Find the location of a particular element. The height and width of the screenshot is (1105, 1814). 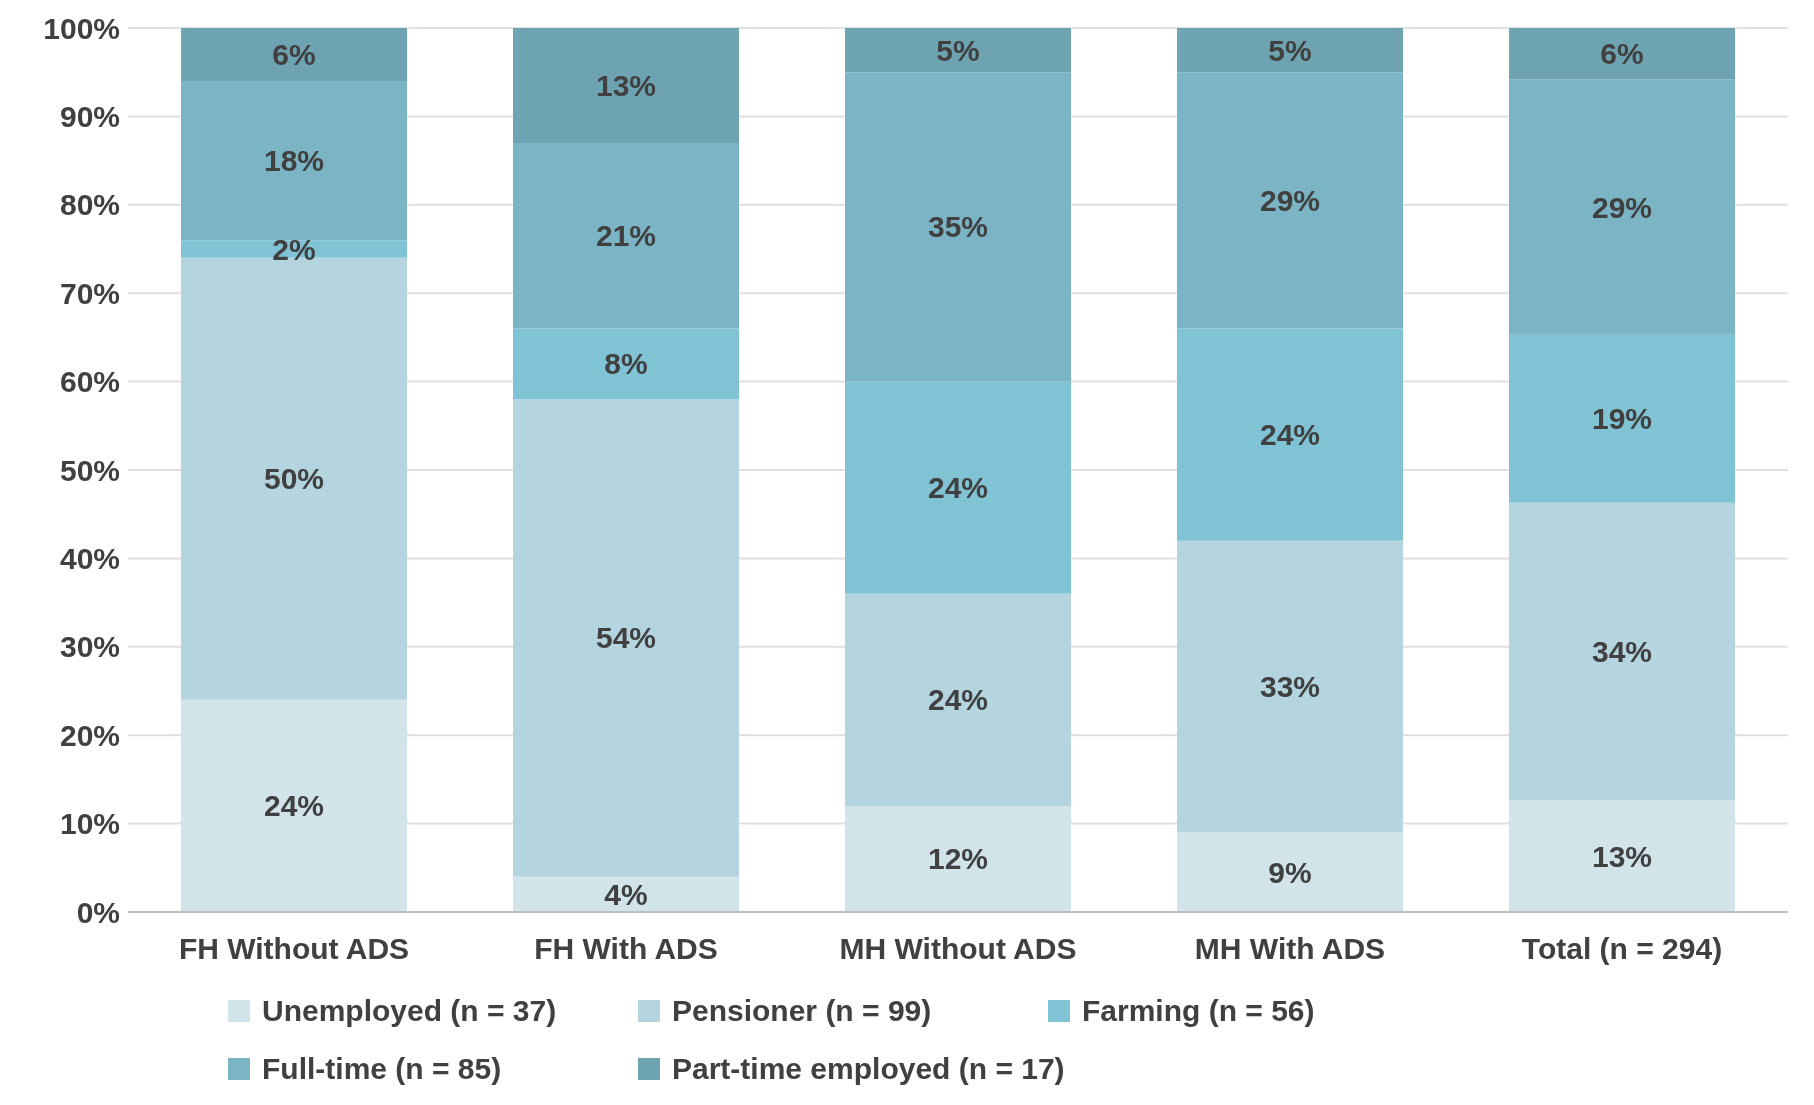

y-tick-label: 40% is located at coordinates (89, 559).